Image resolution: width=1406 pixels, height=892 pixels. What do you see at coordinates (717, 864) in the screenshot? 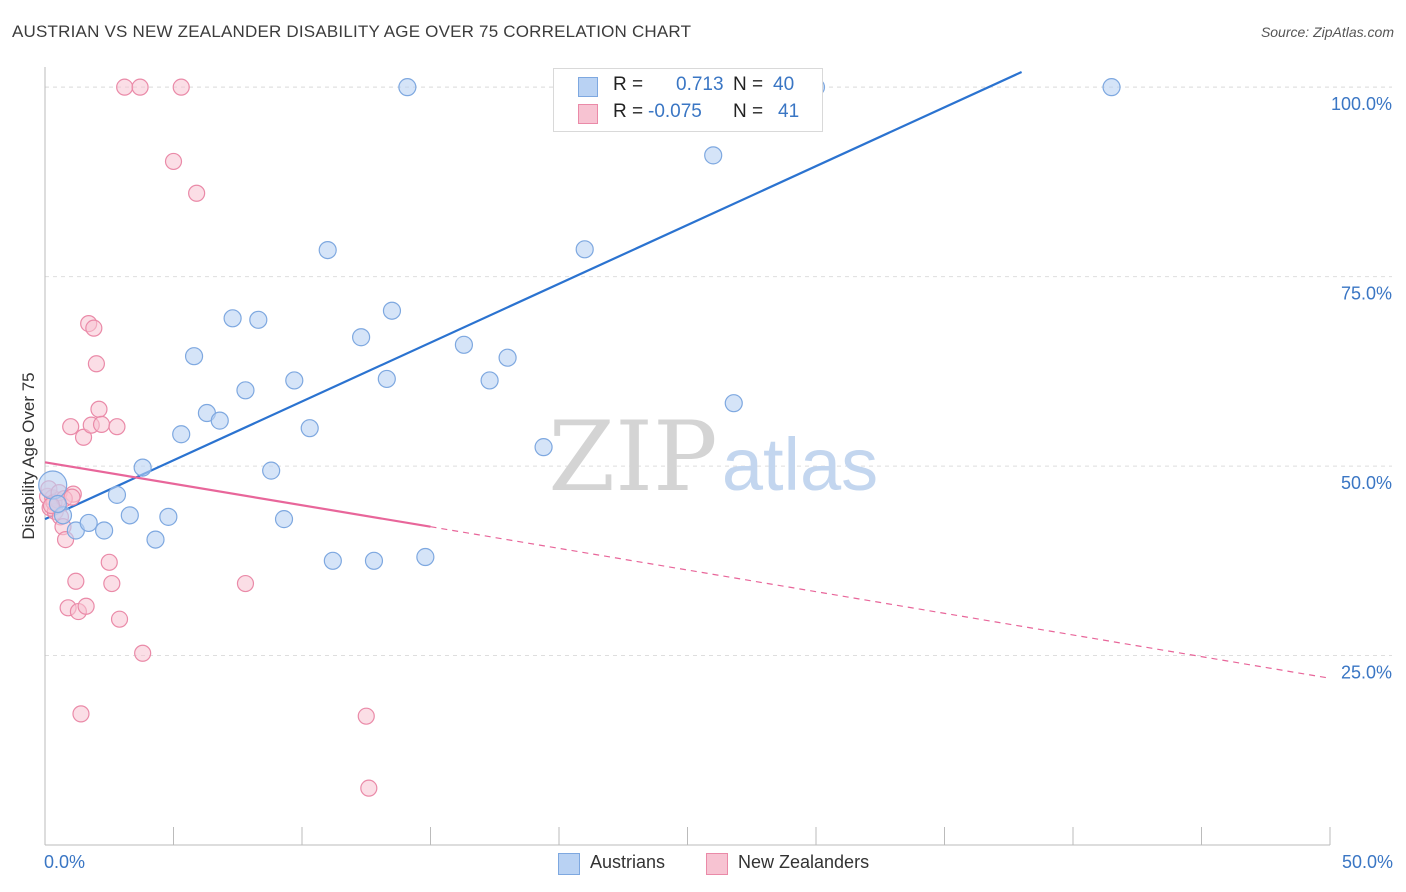
I see `new-zealanders-swatch` at bounding box center [717, 864].